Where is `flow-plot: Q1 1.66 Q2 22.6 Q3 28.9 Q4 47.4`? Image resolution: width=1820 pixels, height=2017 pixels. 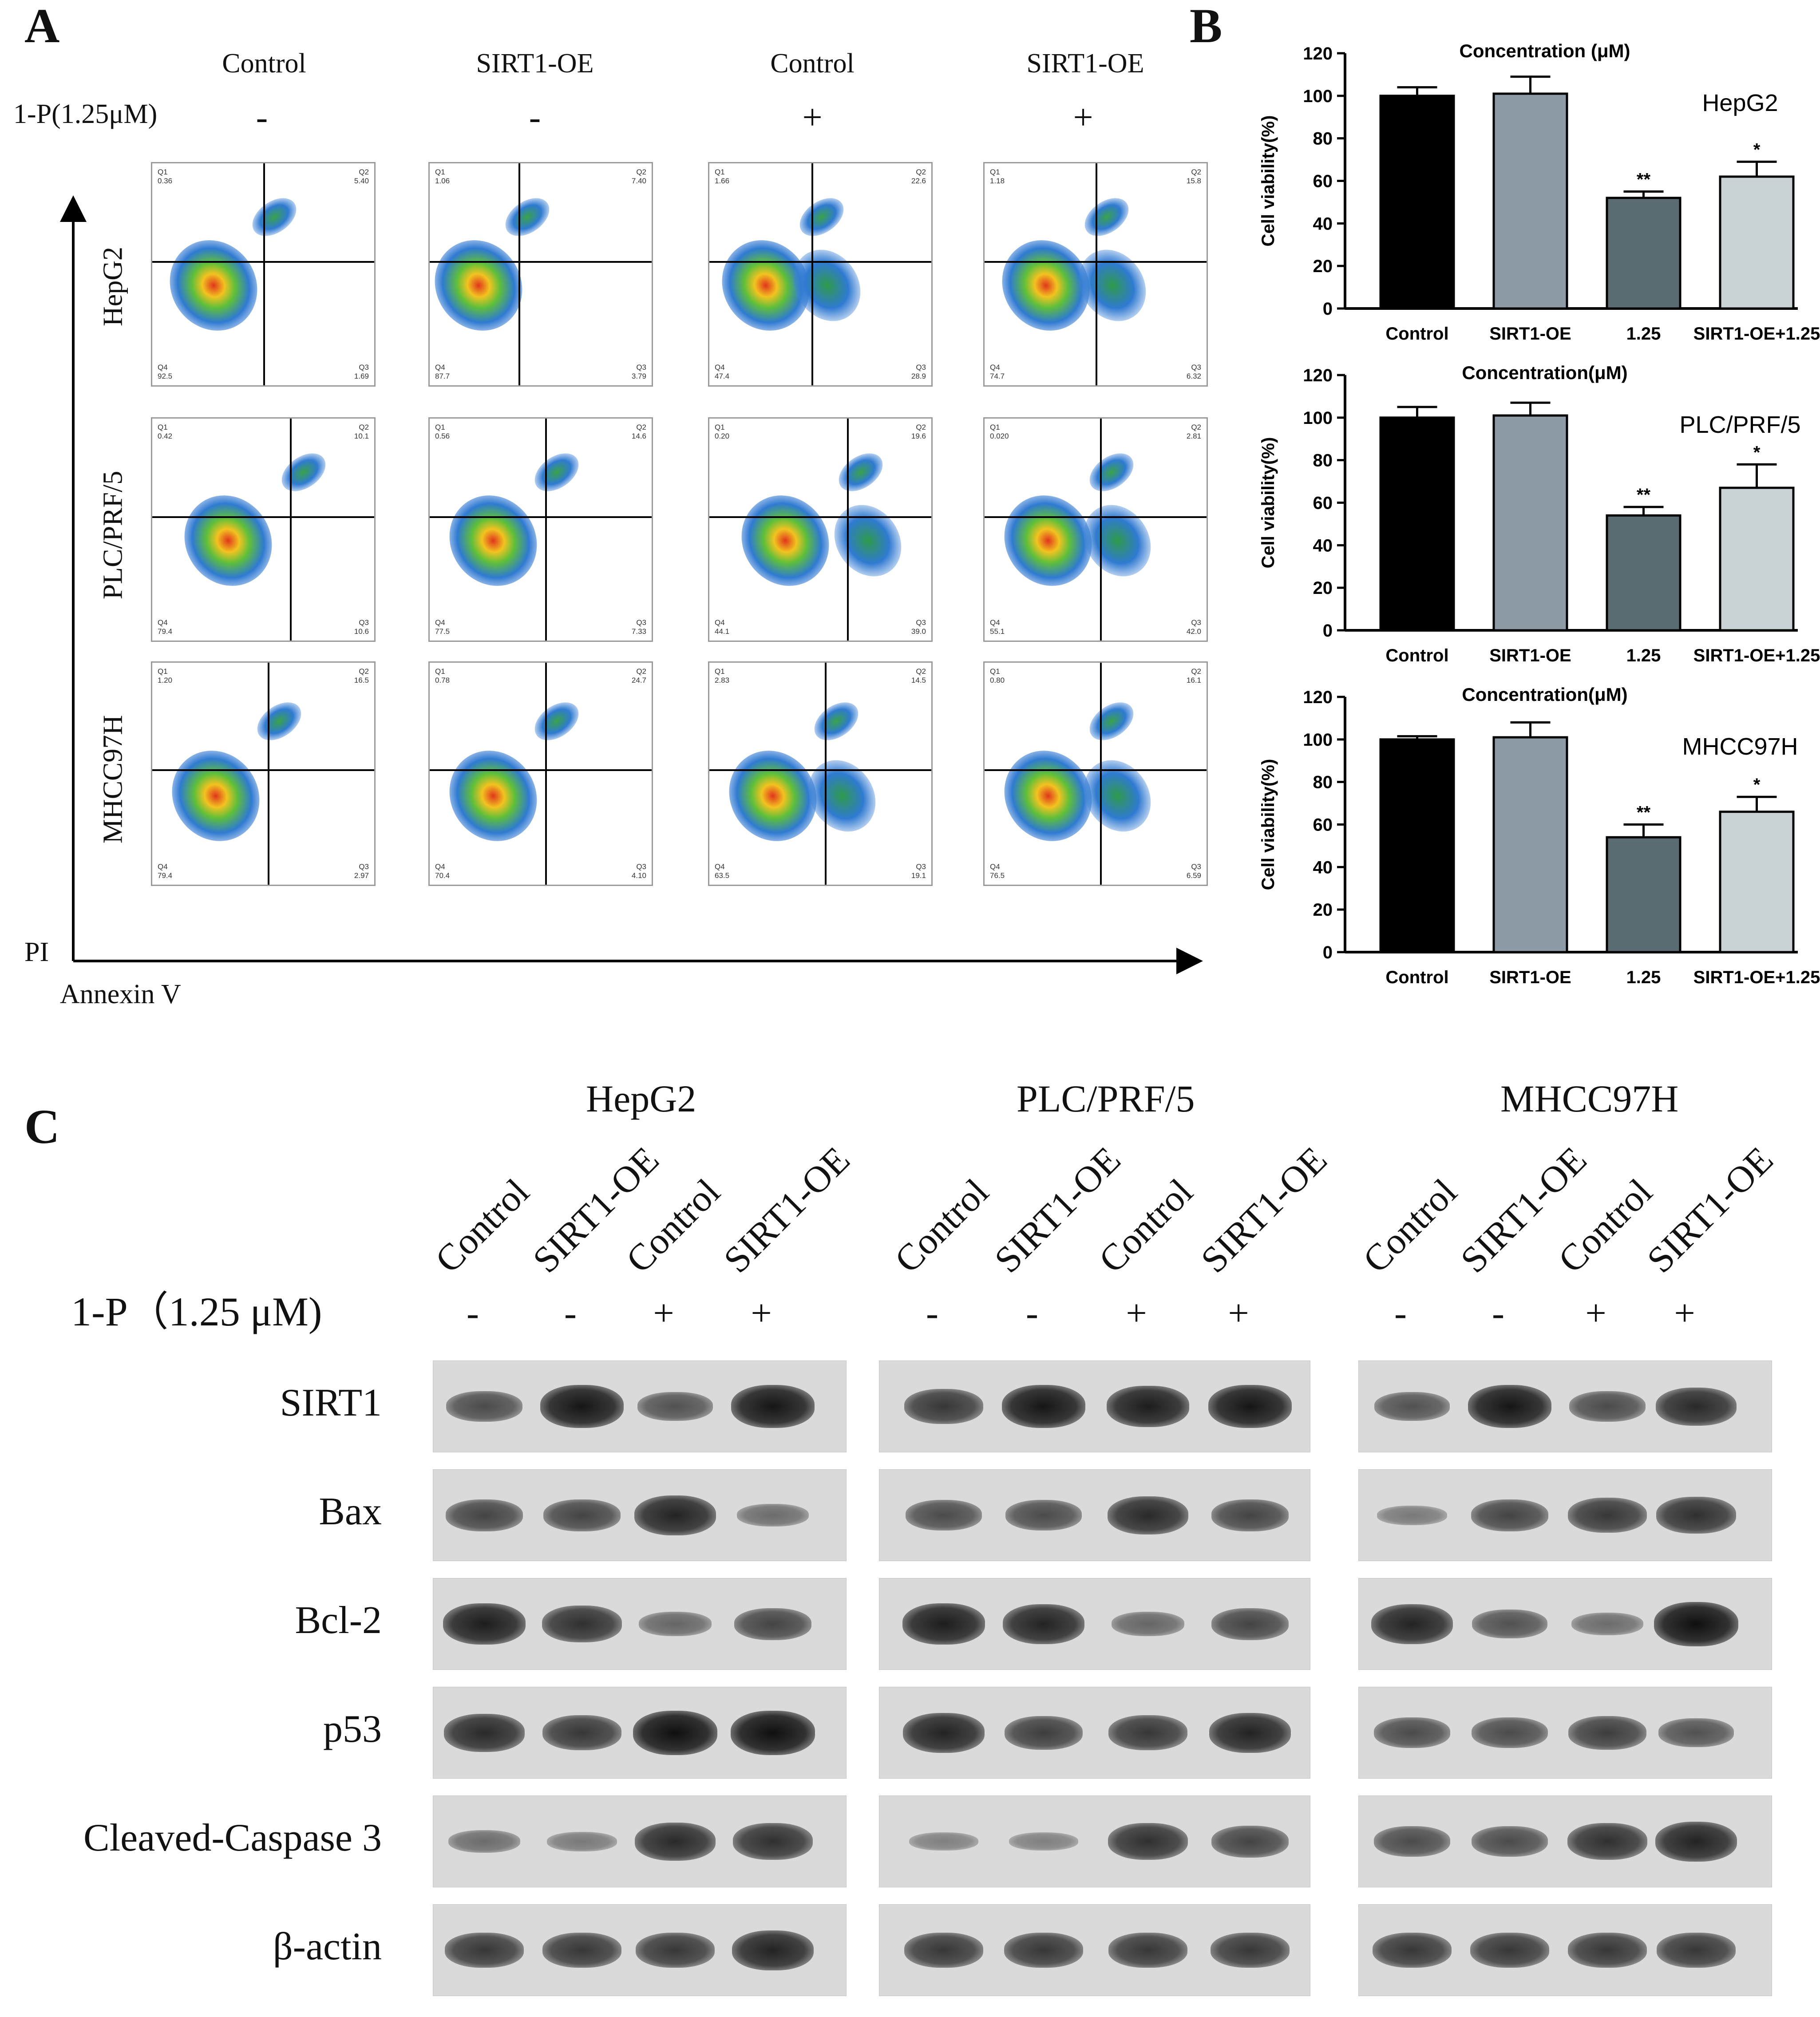 flow-plot: Q1 1.66 Q2 22.6 Q3 28.9 Q4 47.4 is located at coordinates (820, 274).